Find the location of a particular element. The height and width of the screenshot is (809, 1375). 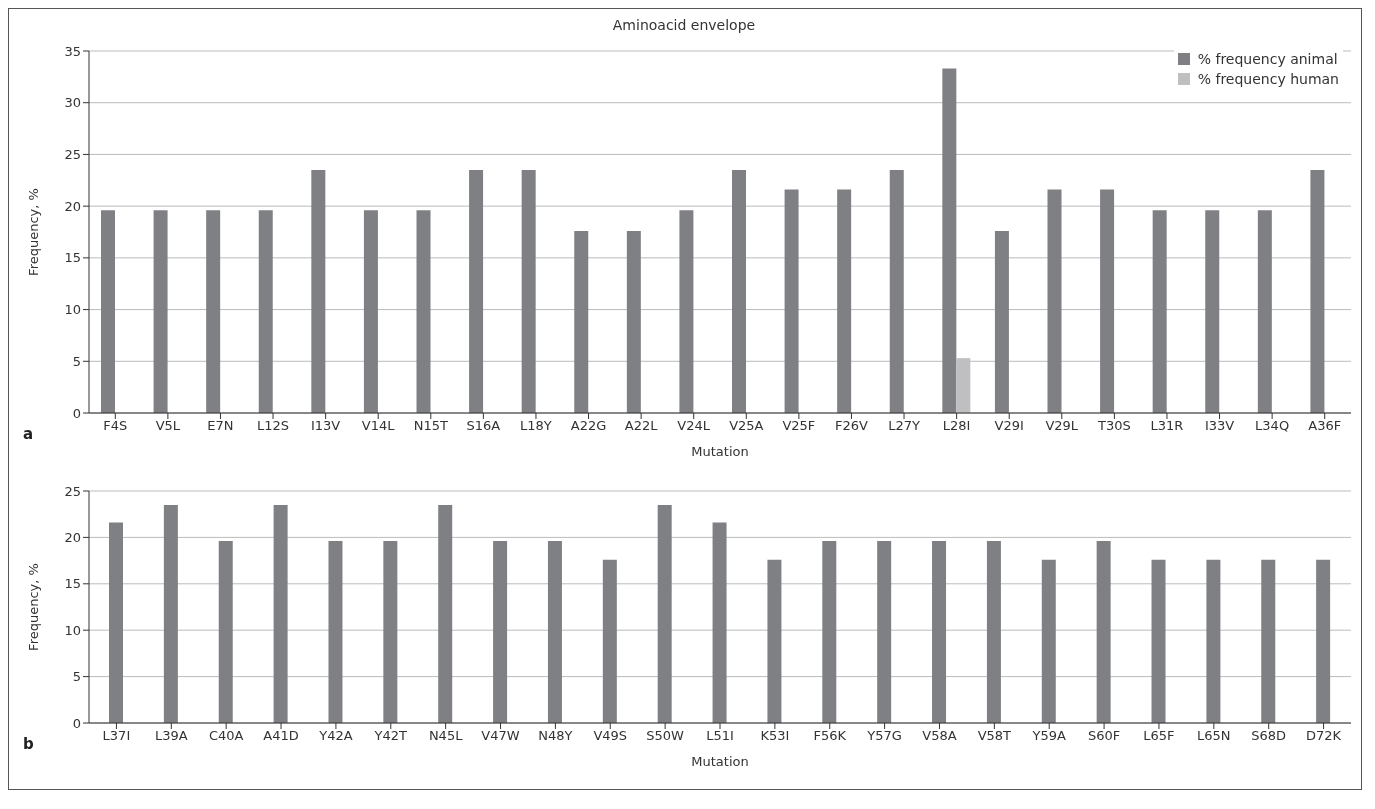

x-tick-label: L51I is located at coordinates (720, 736).